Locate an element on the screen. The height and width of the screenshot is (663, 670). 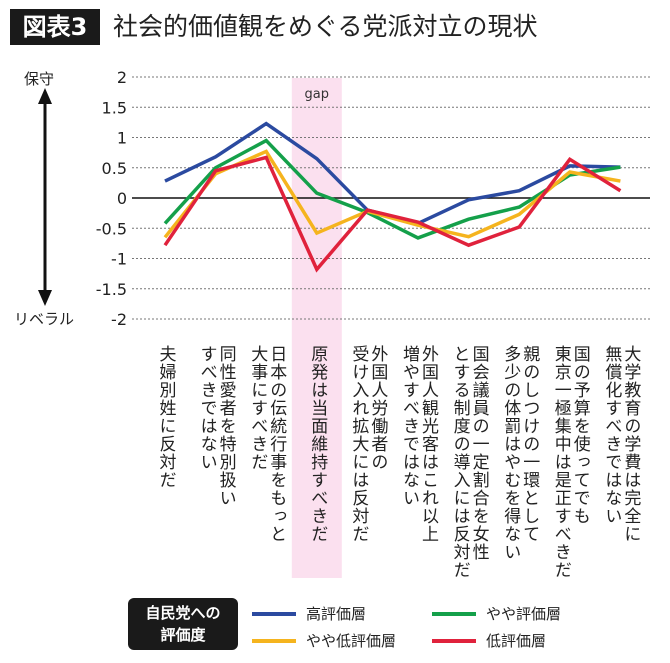
arrow-up-icon is located at coordinates (45, 96).